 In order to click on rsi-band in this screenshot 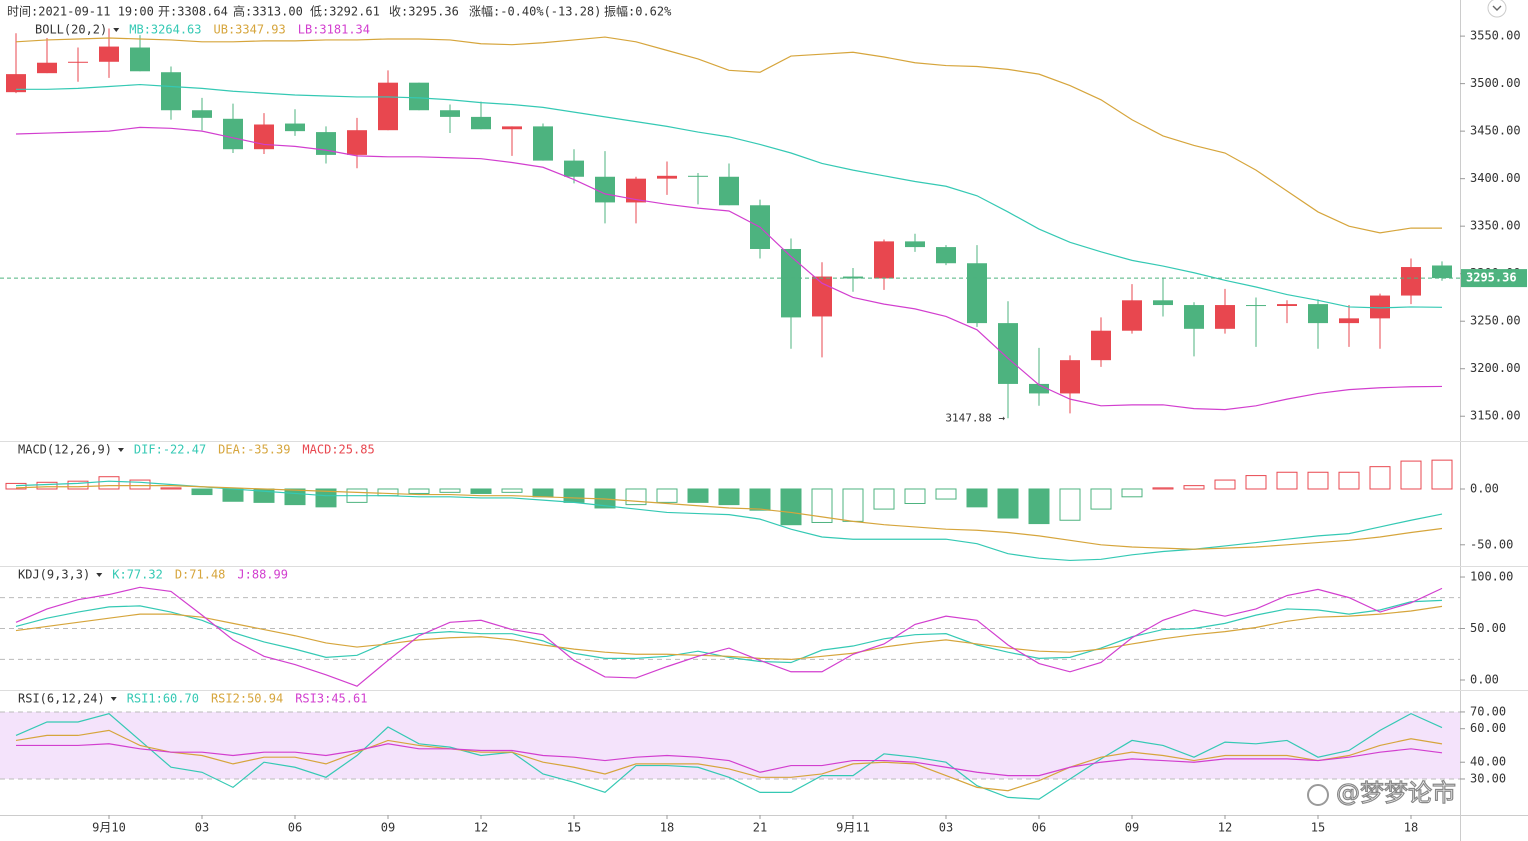, I will do `click(730, 745)`.